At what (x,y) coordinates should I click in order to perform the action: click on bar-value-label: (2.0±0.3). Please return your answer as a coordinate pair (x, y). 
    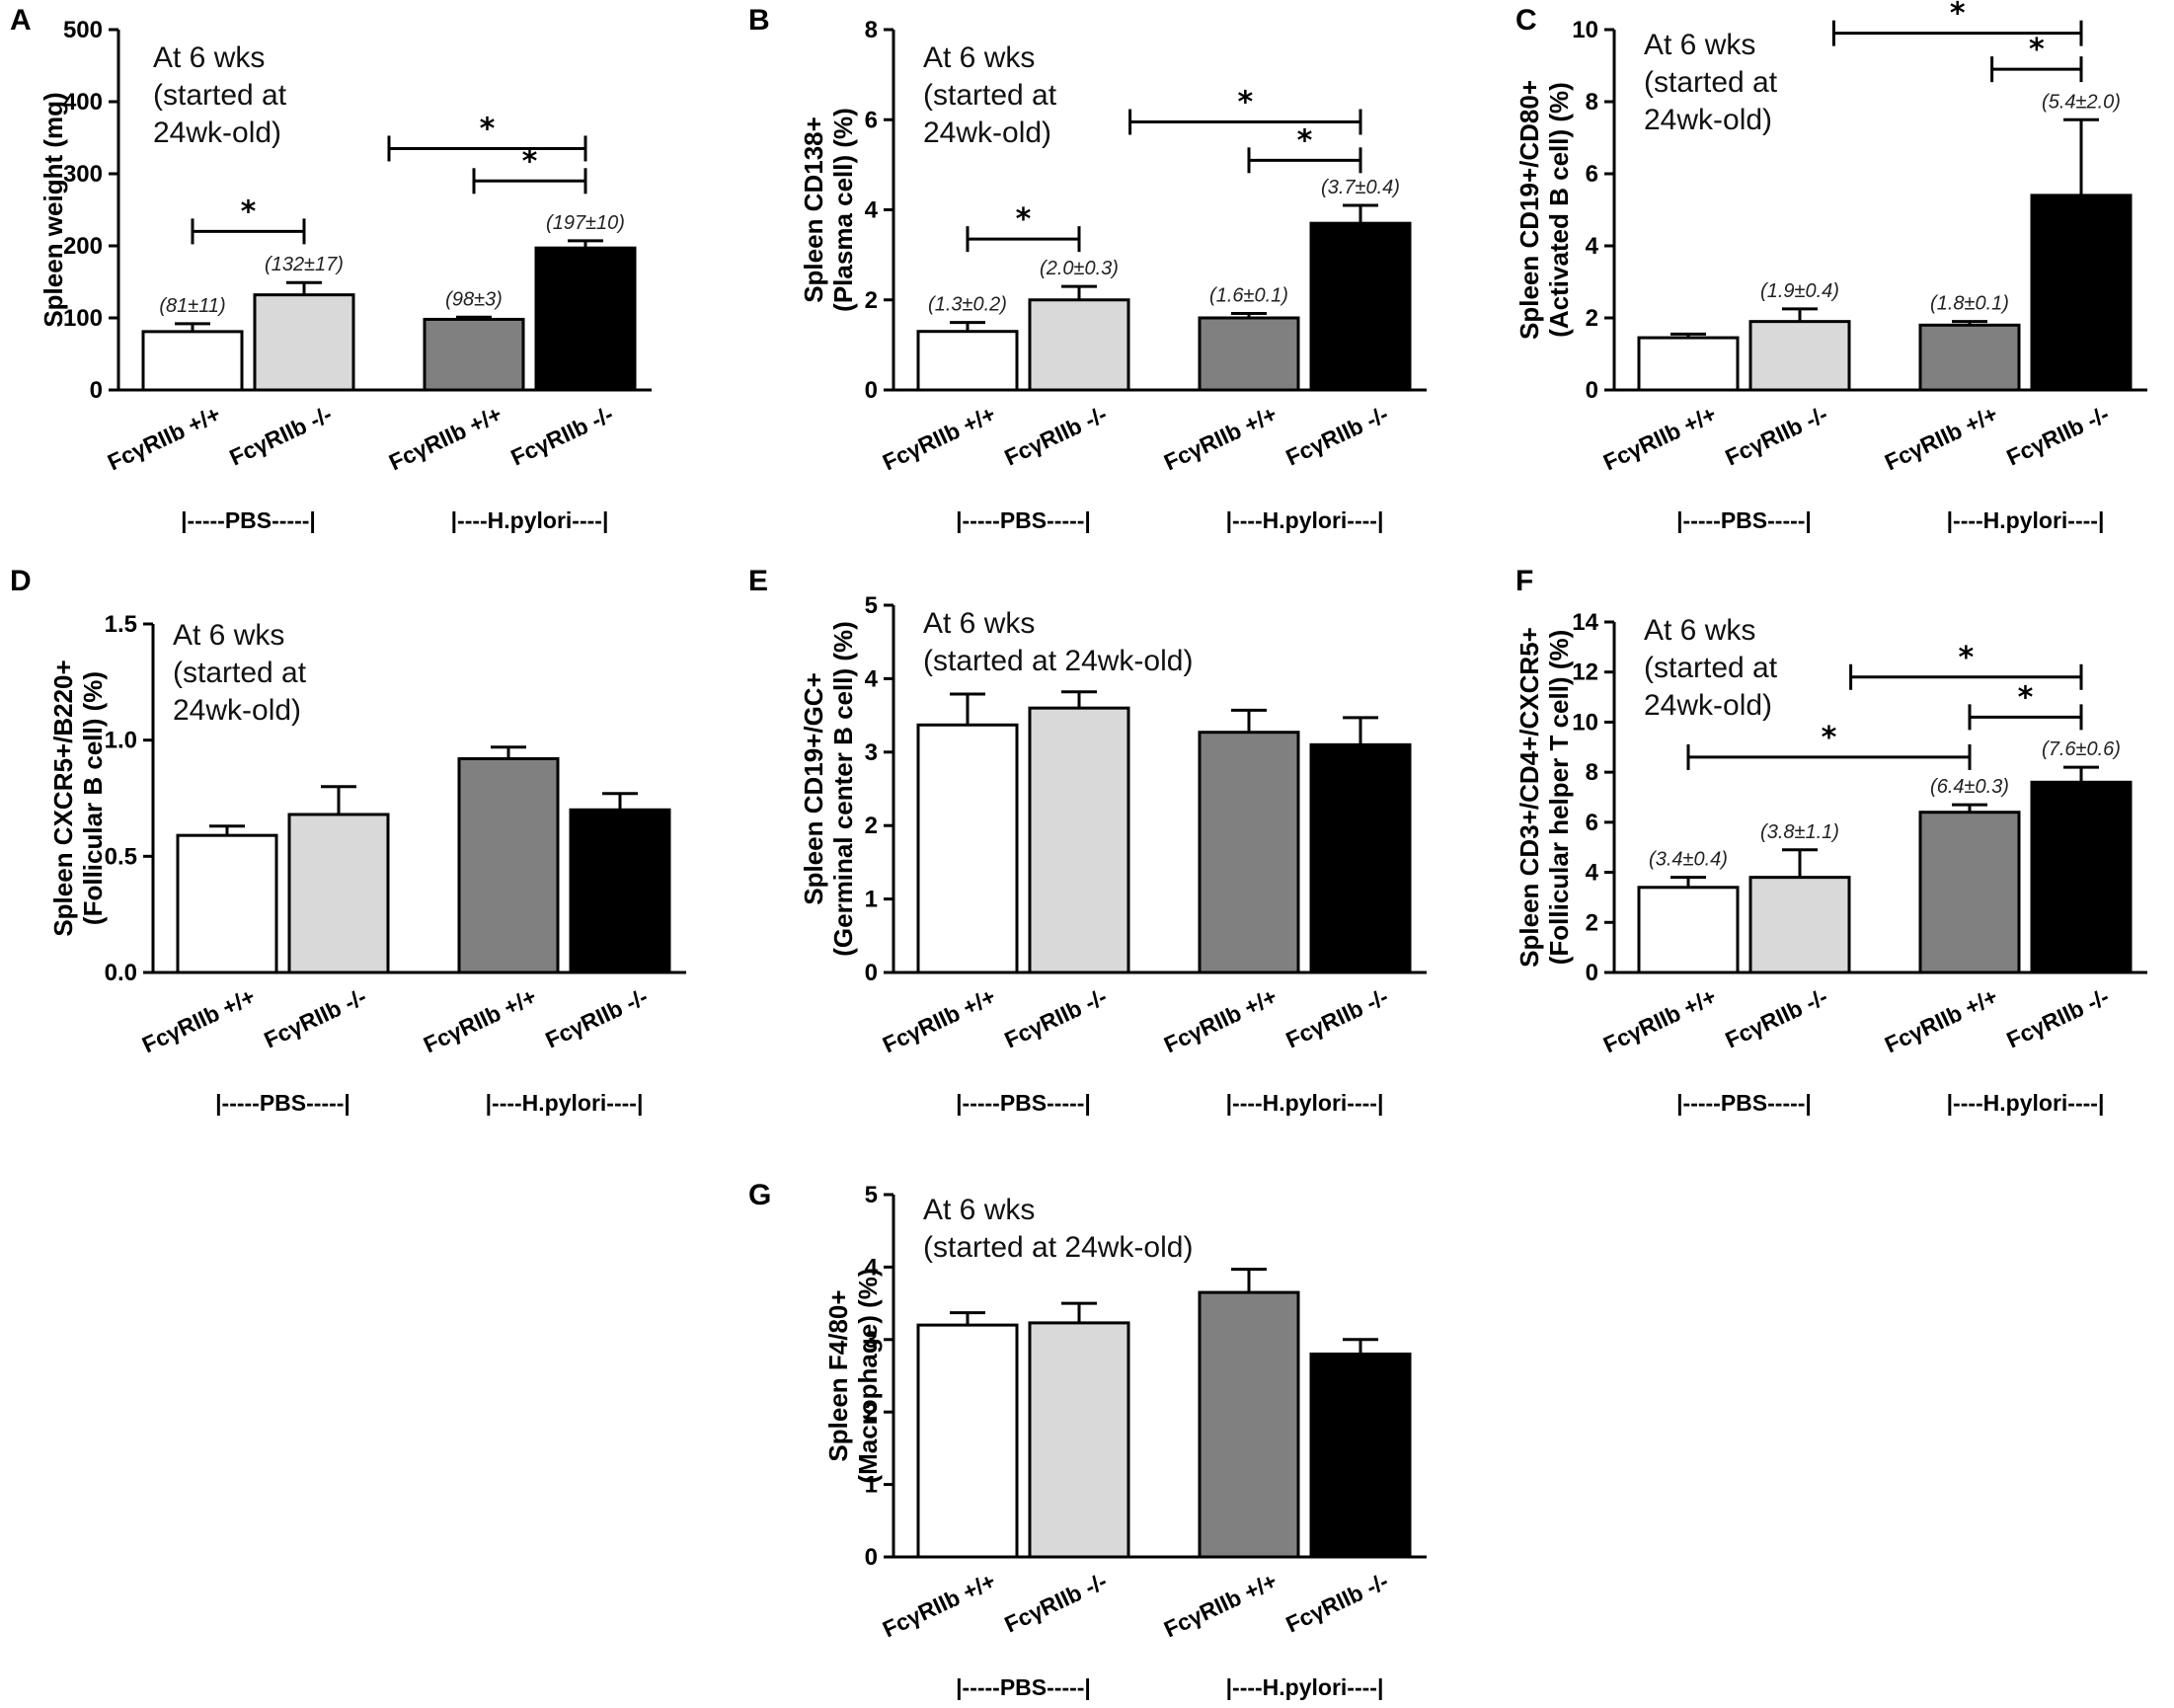
    Looking at the image, I should click on (1079, 268).